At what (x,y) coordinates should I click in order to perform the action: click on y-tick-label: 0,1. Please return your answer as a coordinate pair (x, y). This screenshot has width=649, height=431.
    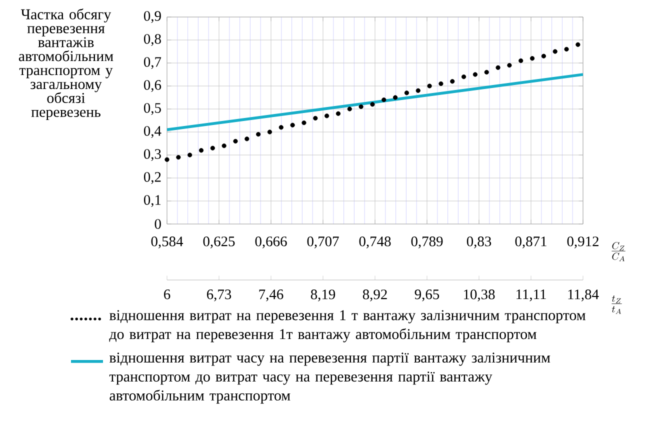
    Looking at the image, I should click on (152, 201).